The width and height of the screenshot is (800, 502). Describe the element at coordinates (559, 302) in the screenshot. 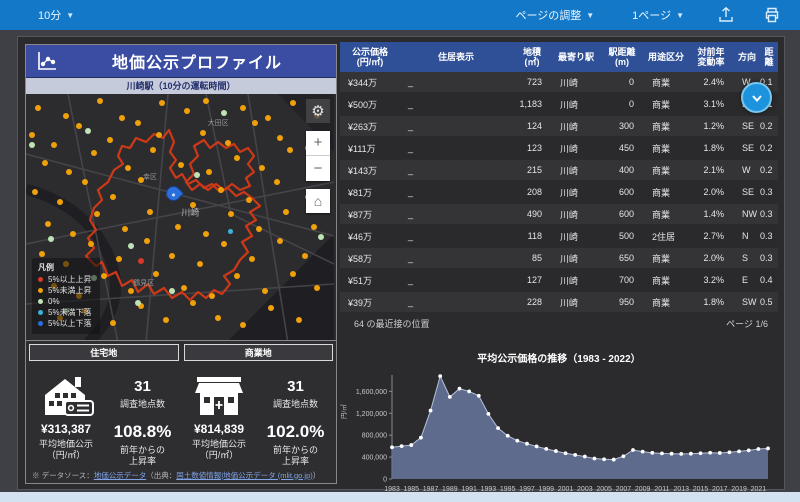

I see `table-row: ¥39万 _ 228 川崎 950 商業 1.8% SW 0.5` at that location.